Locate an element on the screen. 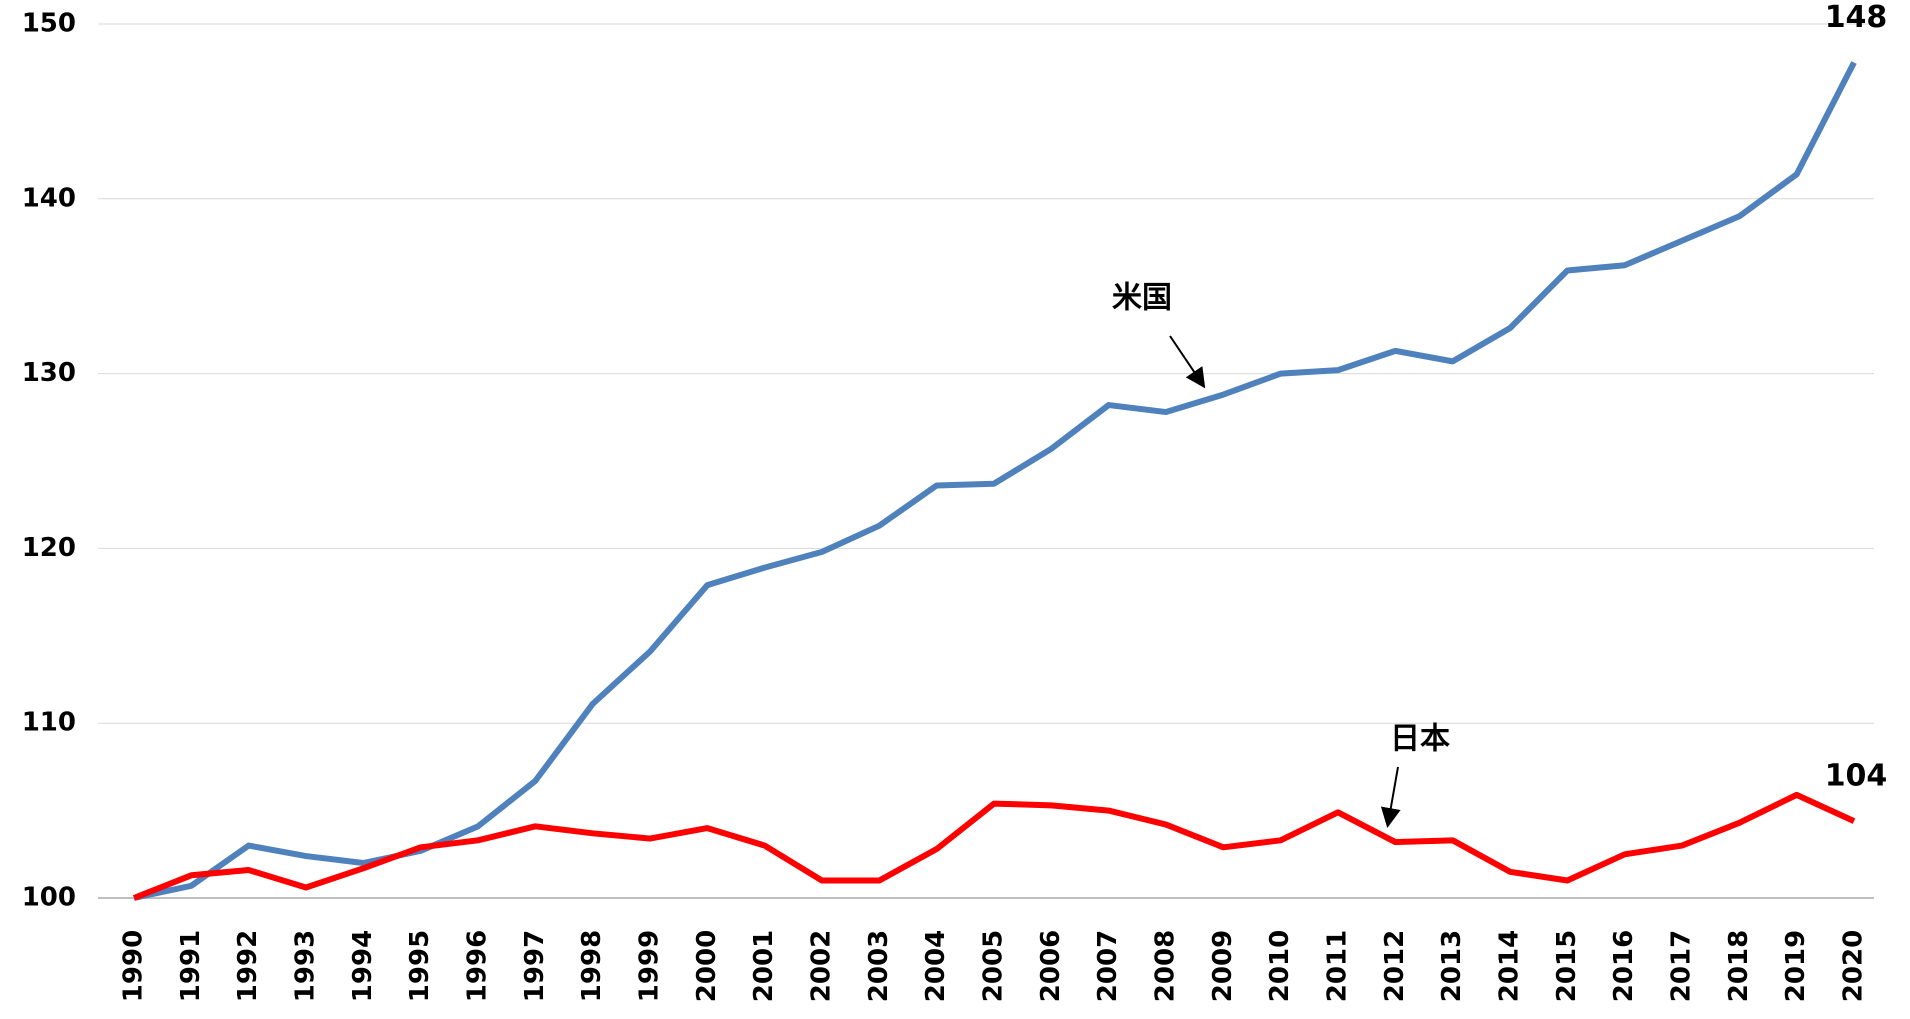 Image resolution: width=1910 pixels, height=1019 pixels. x-tick-label: 2005 is located at coordinates (994, 966).